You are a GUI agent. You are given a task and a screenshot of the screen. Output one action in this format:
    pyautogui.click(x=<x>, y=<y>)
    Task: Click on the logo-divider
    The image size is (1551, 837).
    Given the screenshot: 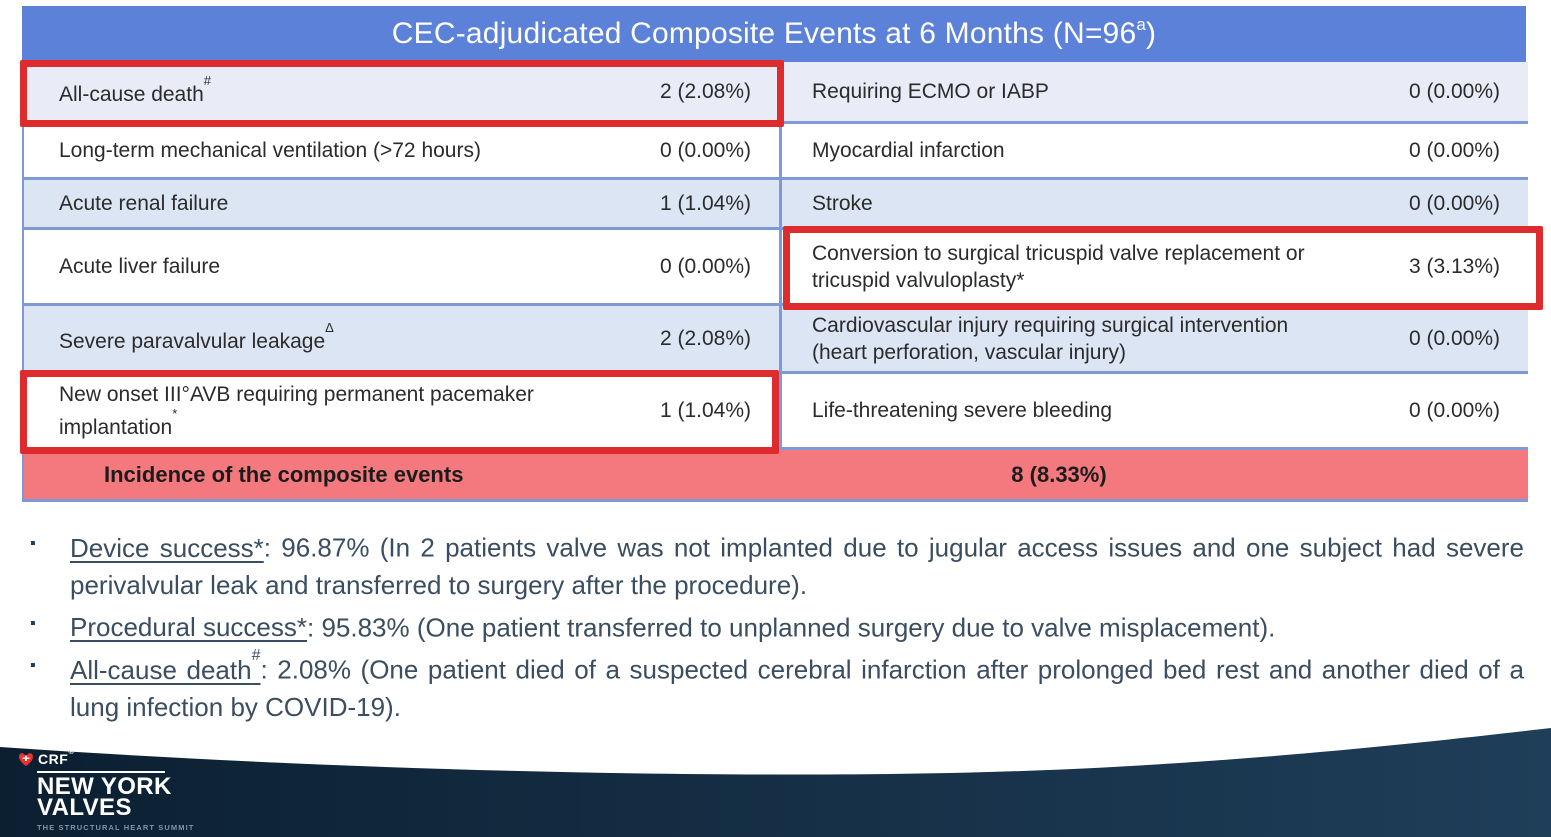 What is the action you would take?
    pyautogui.click(x=101, y=772)
    